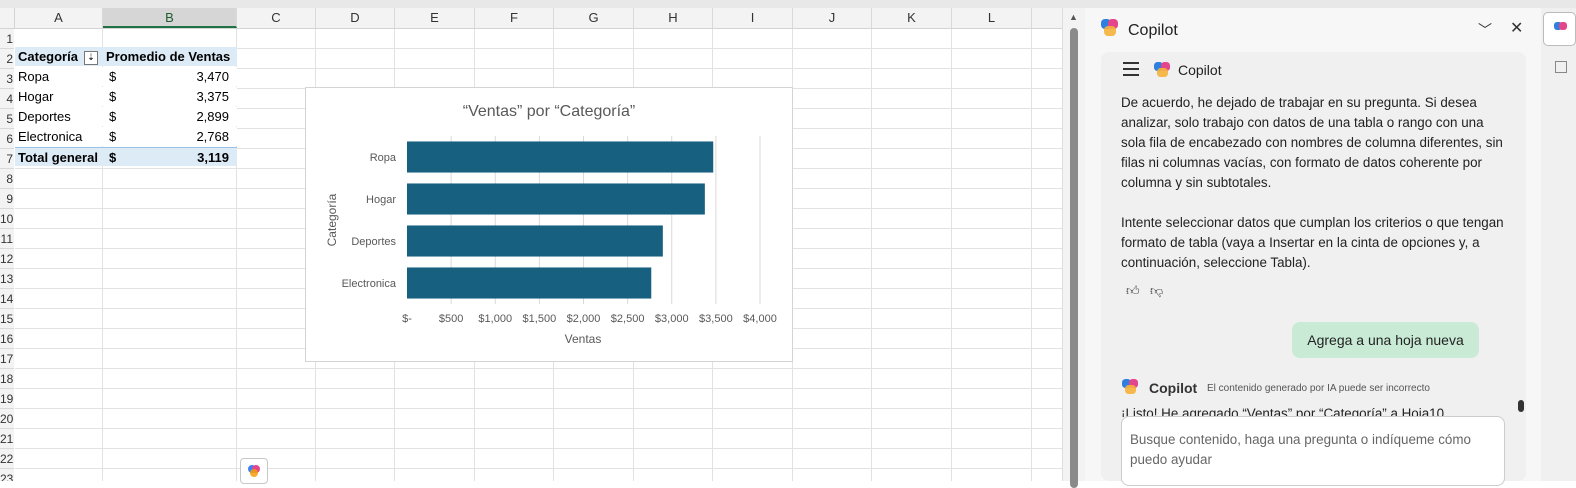 This screenshot has height=488, width=1576. Describe the element at coordinates (7, 179) in the screenshot. I see `row-header-8: 8` at that location.